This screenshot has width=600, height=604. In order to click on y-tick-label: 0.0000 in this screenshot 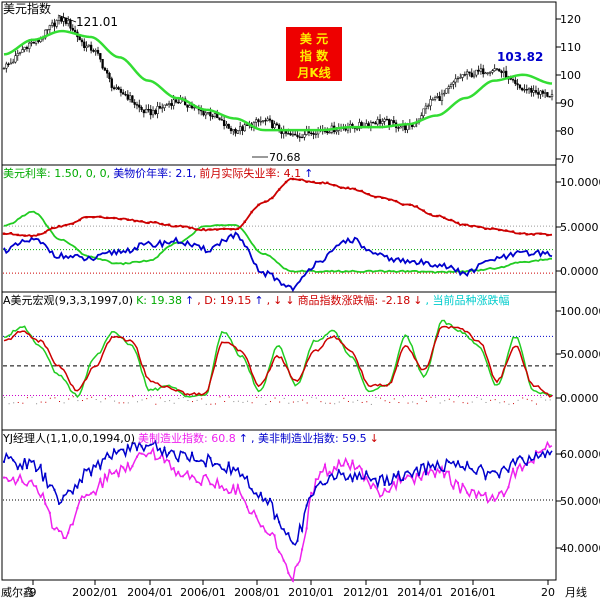, I will do `click(579, 271)`.